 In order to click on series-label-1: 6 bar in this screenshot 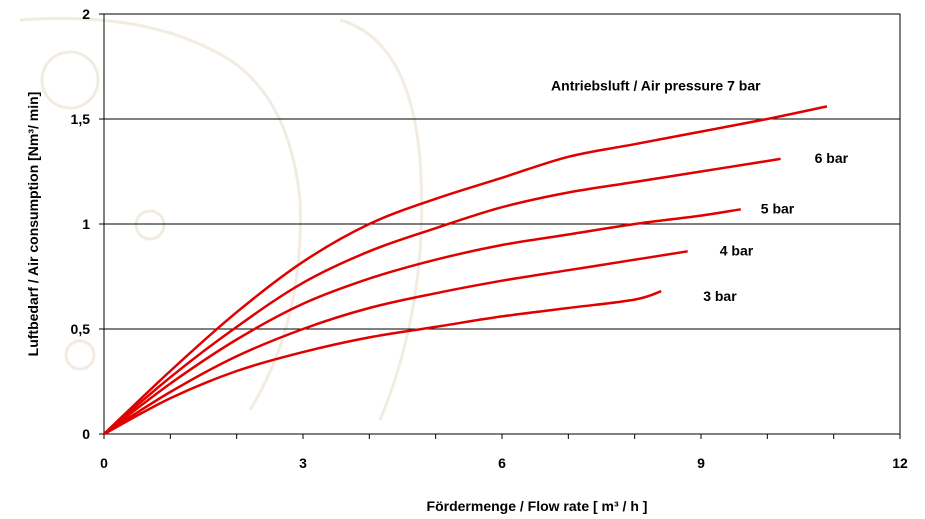, I will do `click(832, 158)`.